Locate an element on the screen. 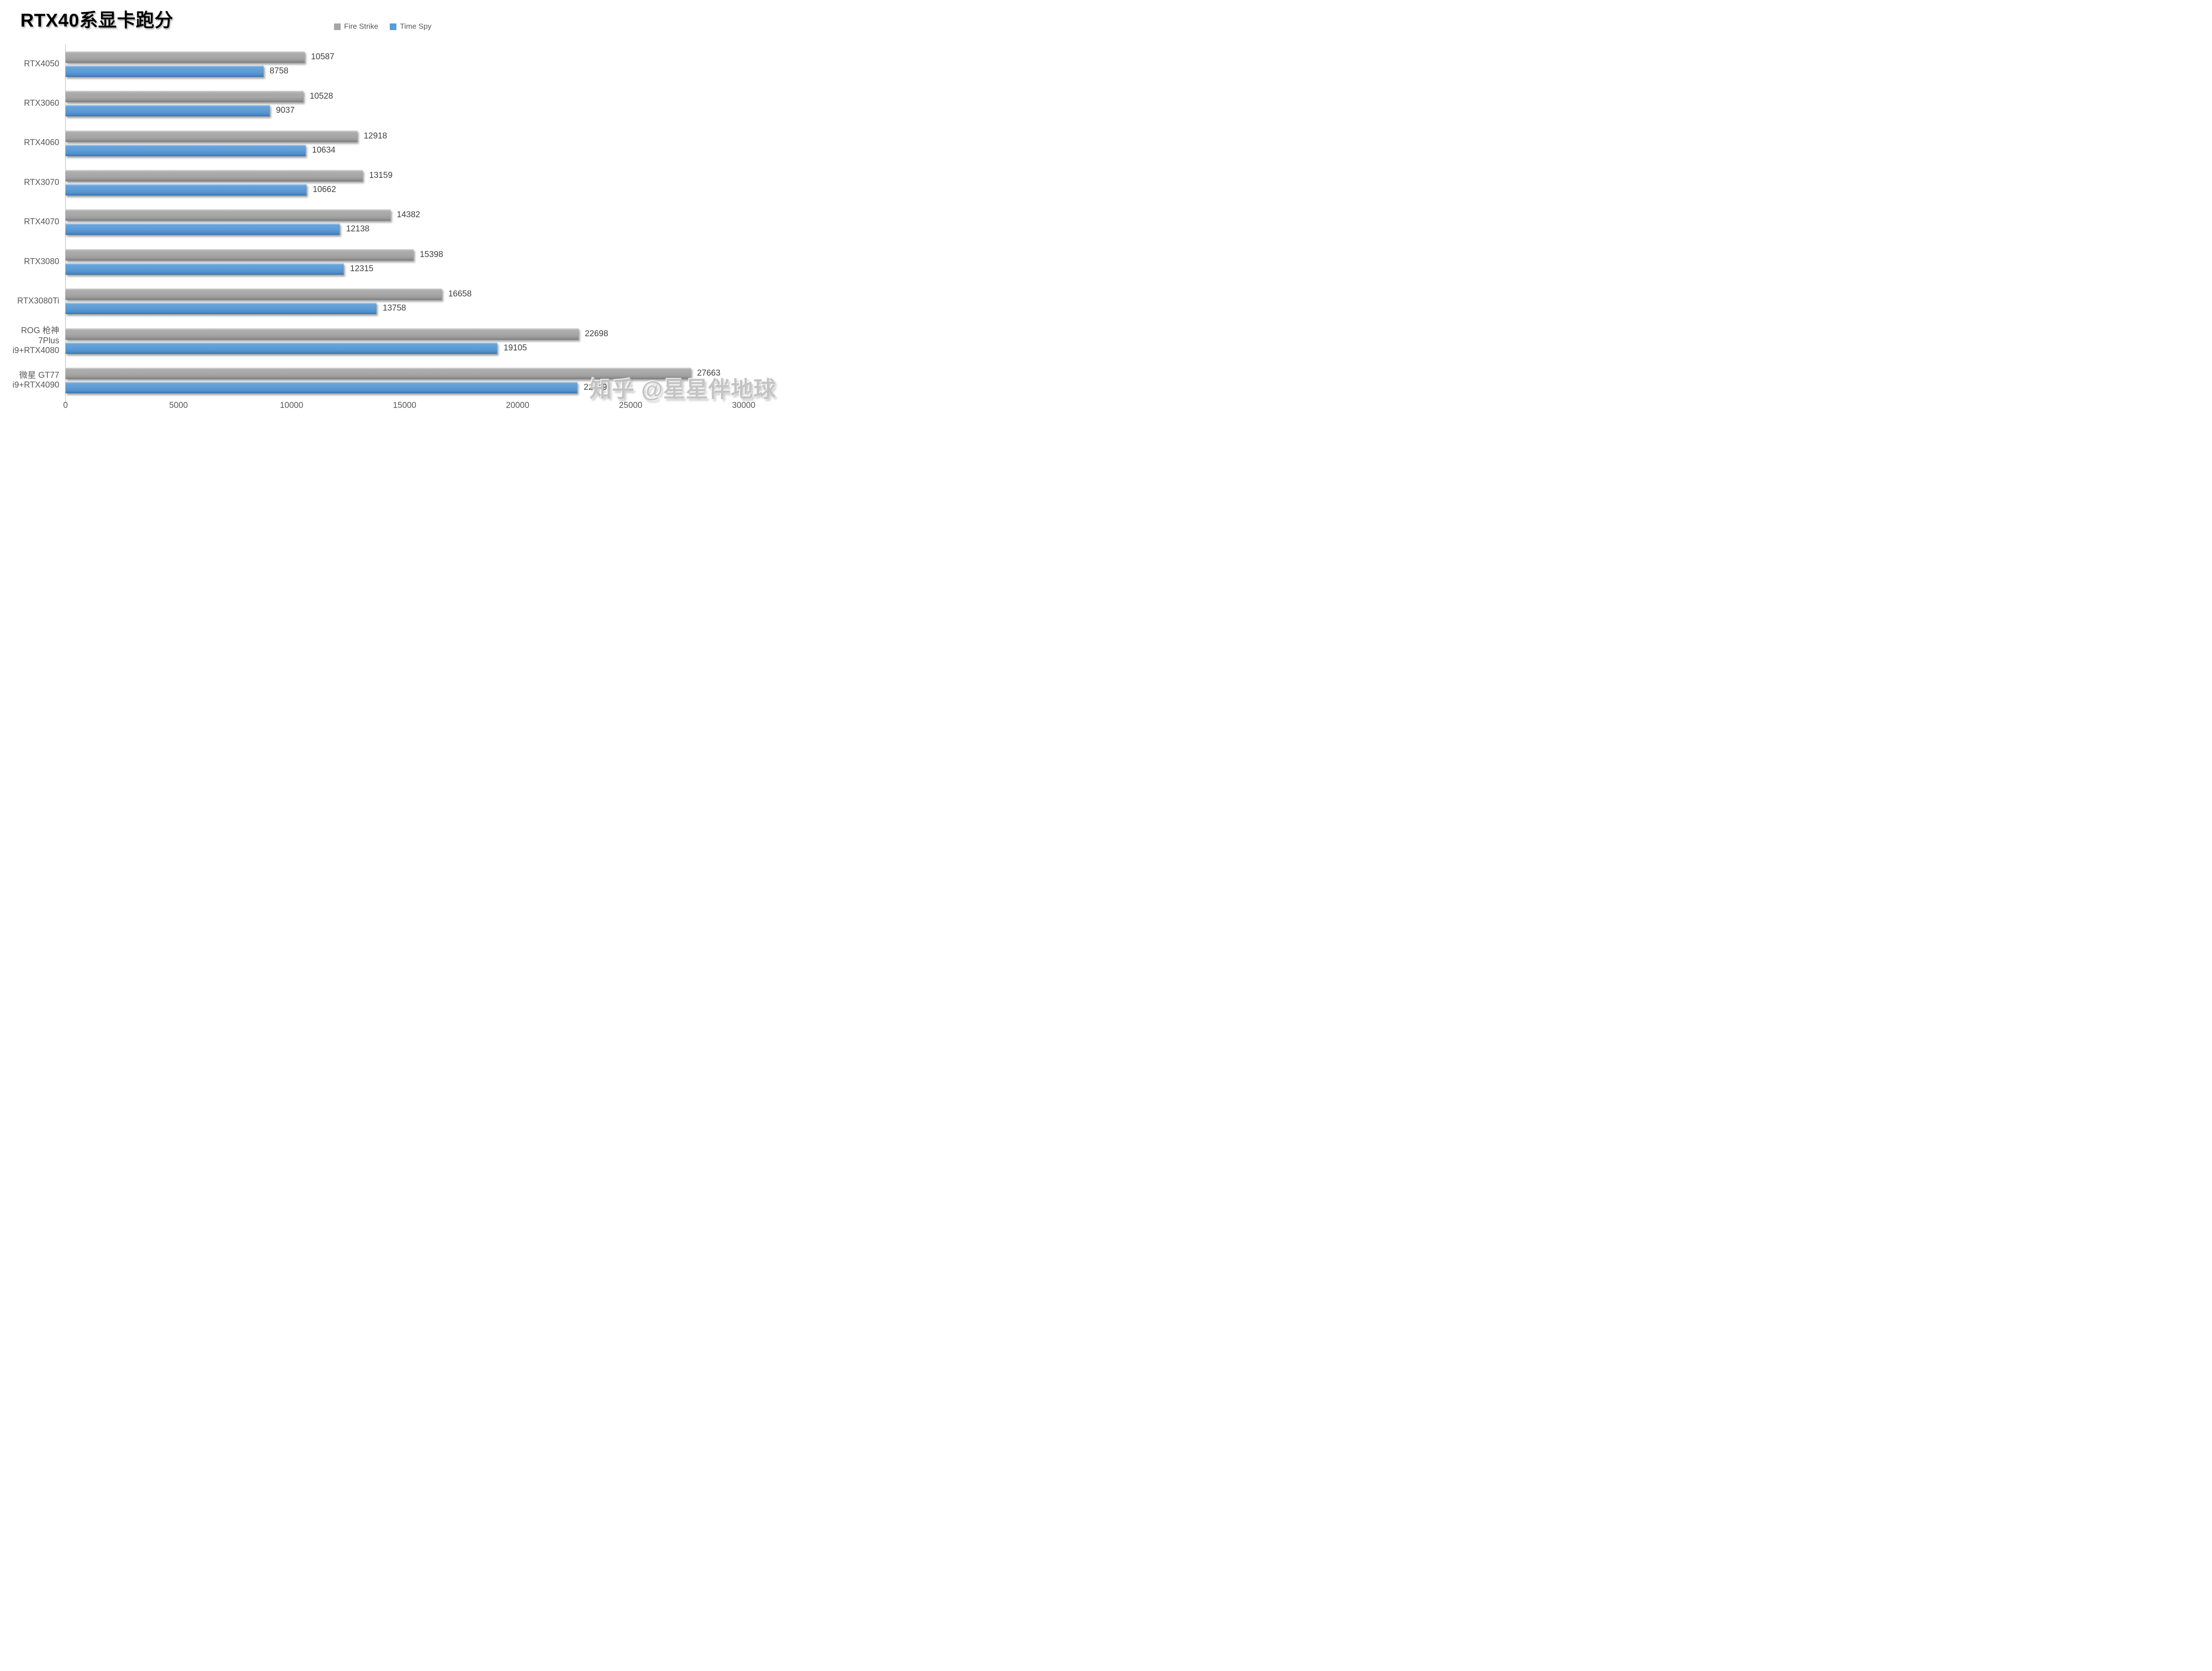 This screenshot has width=2212, height=1671. value-label: 19105 is located at coordinates (515, 348).